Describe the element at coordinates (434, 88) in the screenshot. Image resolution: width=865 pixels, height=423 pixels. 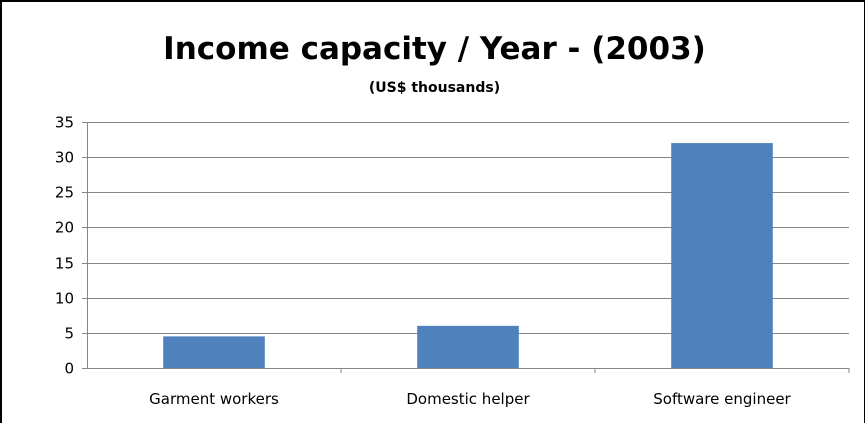
I see `chart-subtitle: (US$ thousands)` at that location.